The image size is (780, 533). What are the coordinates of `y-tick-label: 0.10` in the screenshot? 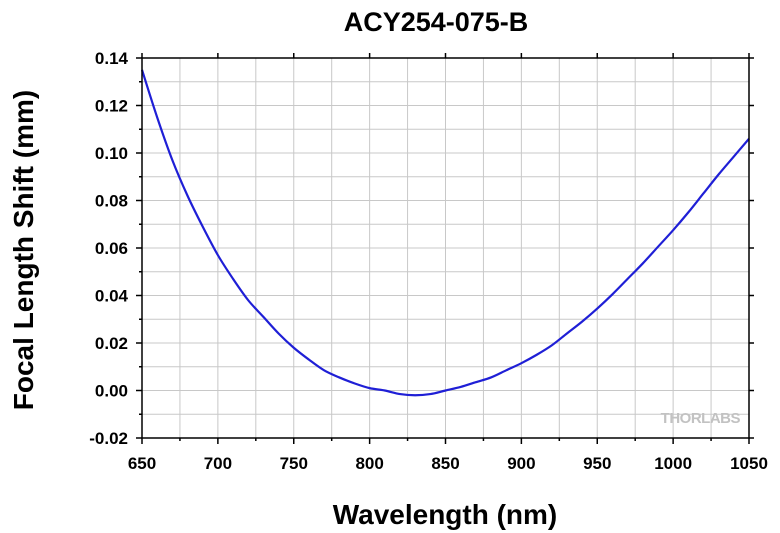 It's located at (111, 153).